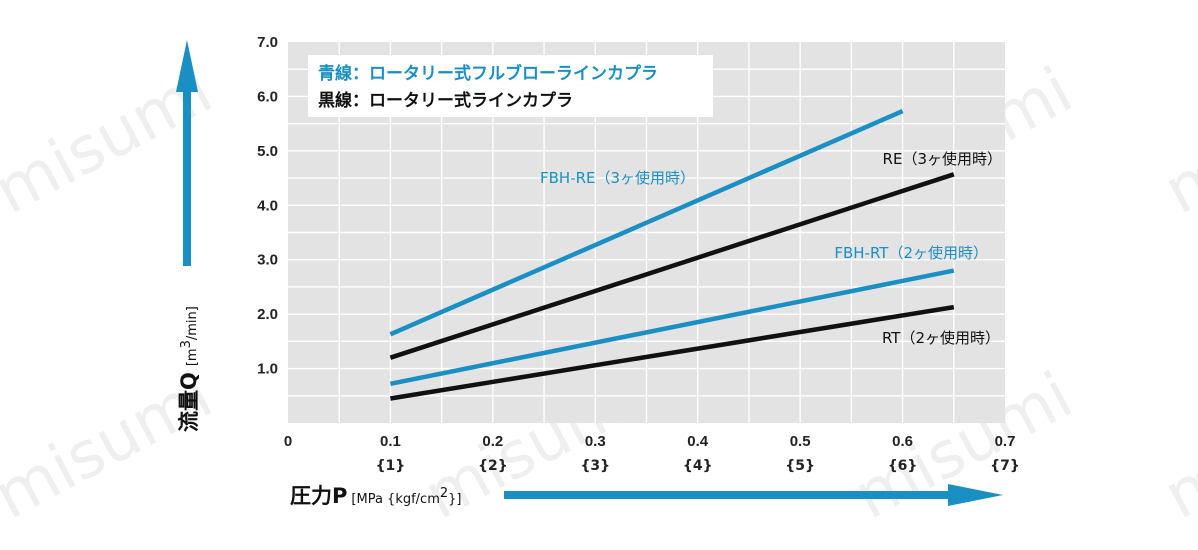 This screenshot has width=1198, height=550. I want to click on series-label-0: FBH-RE（3ヶ使用時）, so click(617, 178).